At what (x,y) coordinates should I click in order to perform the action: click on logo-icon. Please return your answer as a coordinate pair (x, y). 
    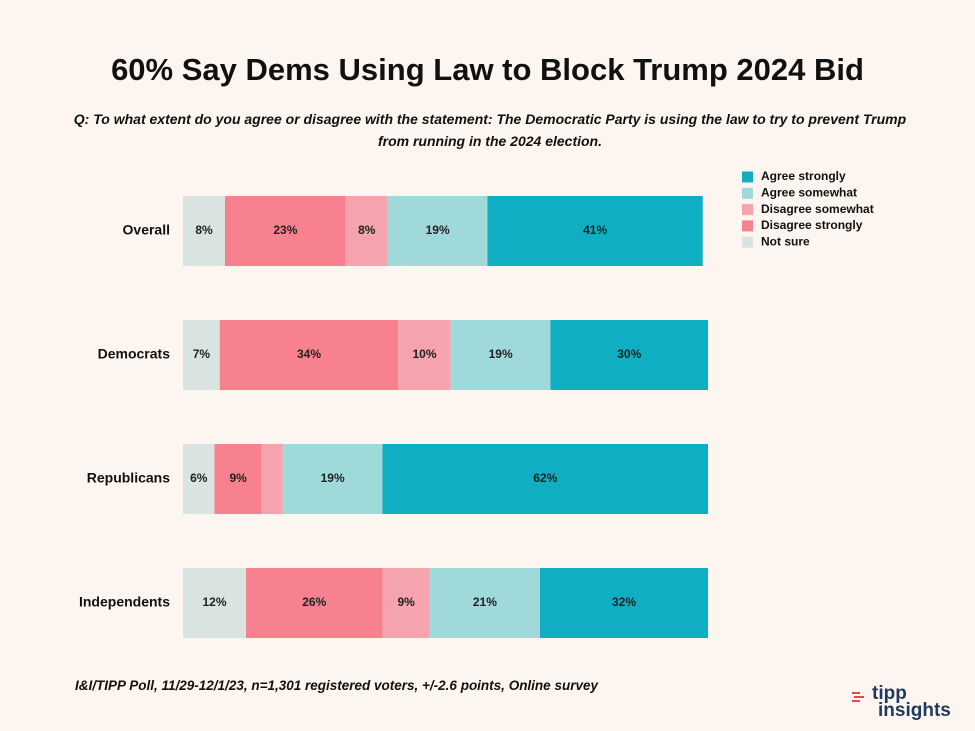
    Looking at the image, I should click on (858, 697).